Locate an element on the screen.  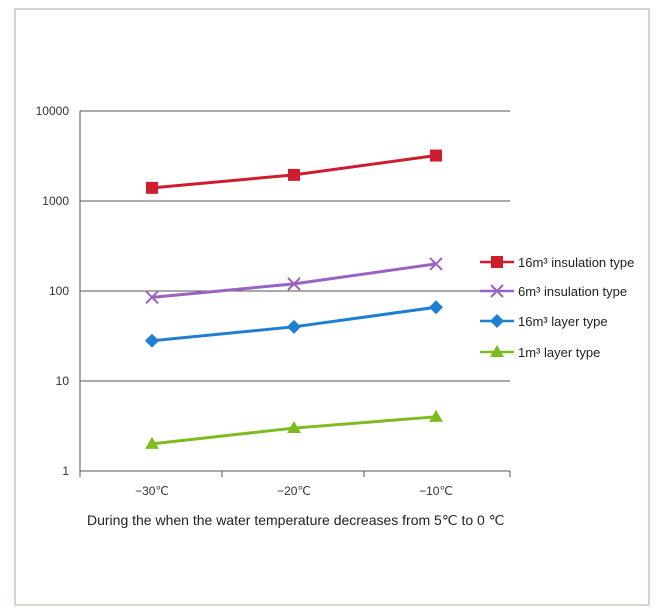
y-tick-label-10: 10 is located at coordinates (63, 381).